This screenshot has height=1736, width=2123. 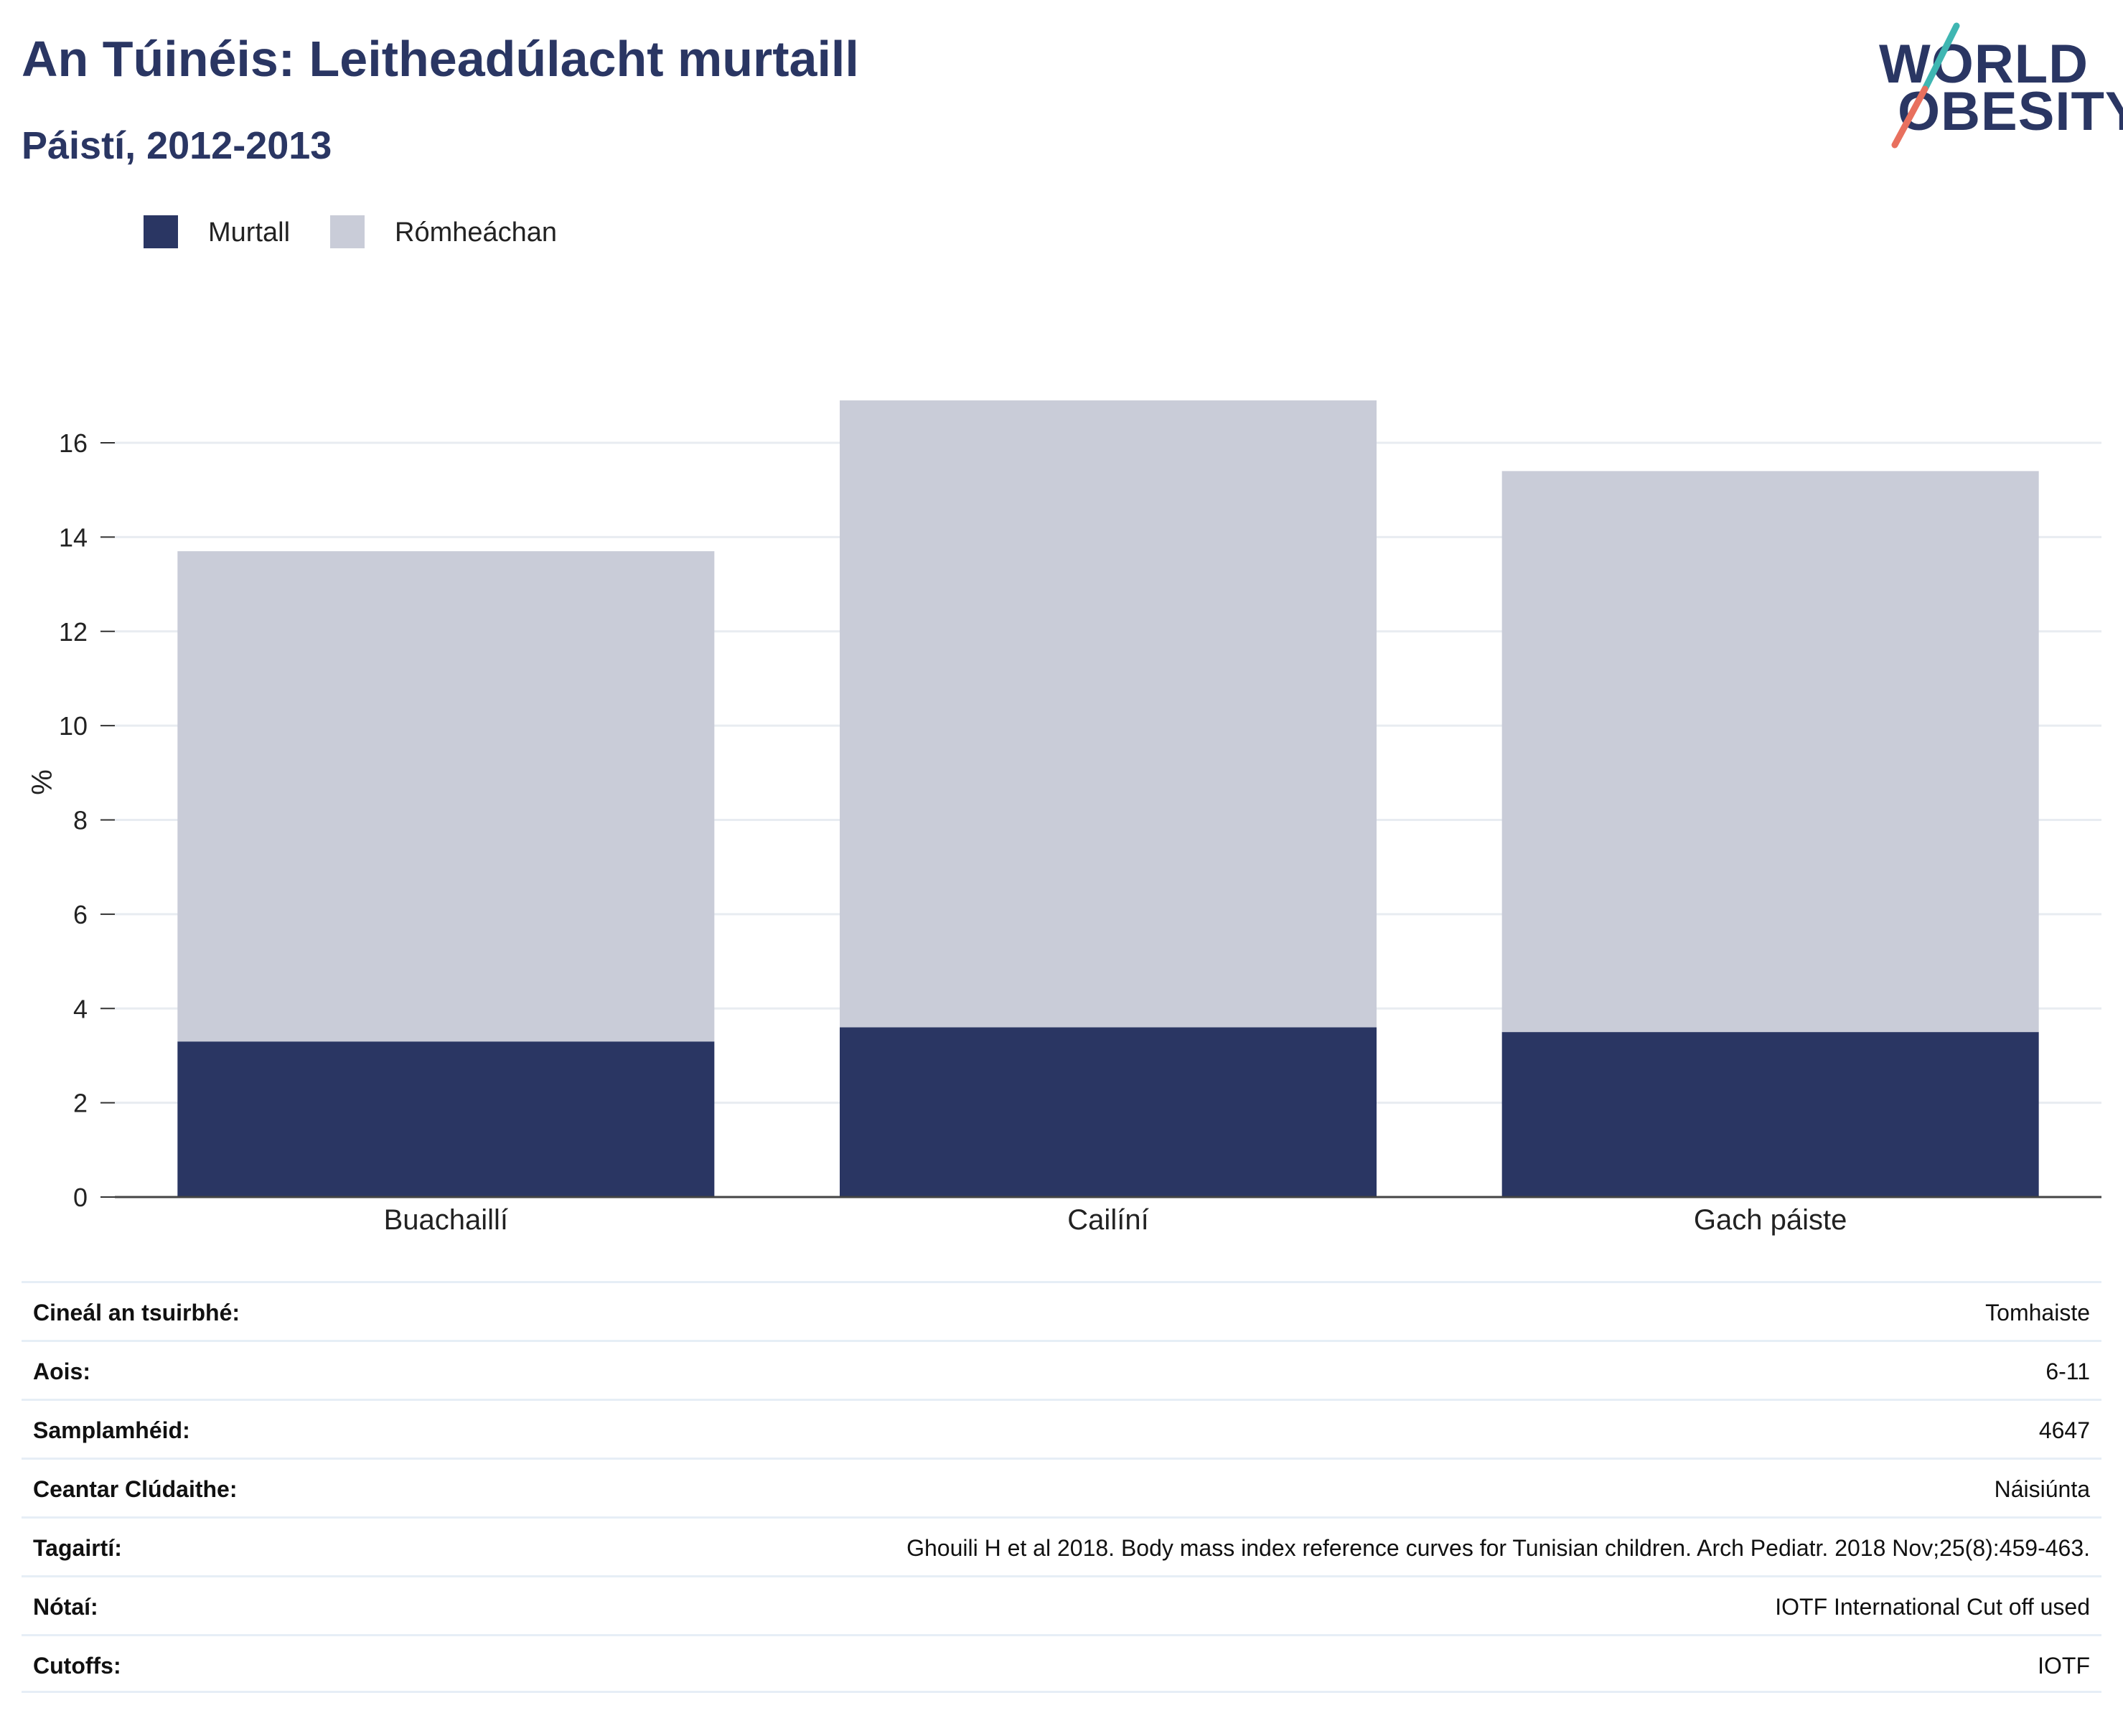 What do you see at coordinates (249, 232) in the screenshot?
I see `legend-label-murtall: Murtall` at bounding box center [249, 232].